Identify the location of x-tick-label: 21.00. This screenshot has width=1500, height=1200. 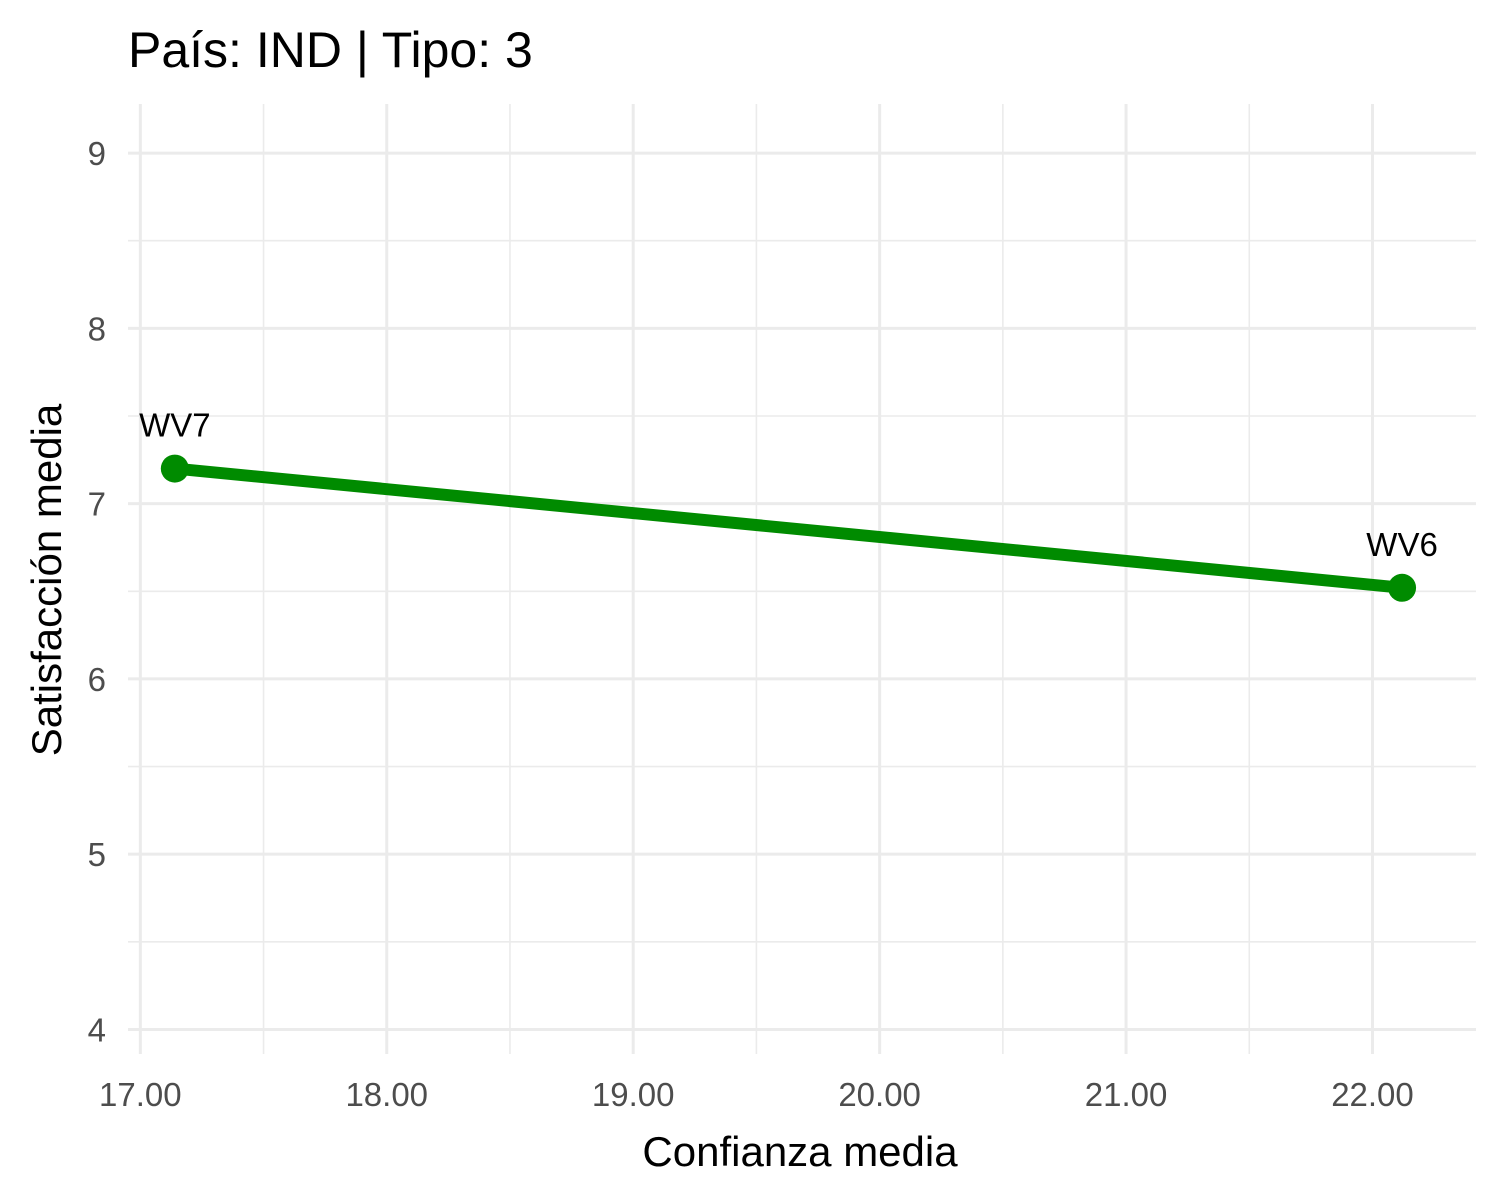
(1126, 1094).